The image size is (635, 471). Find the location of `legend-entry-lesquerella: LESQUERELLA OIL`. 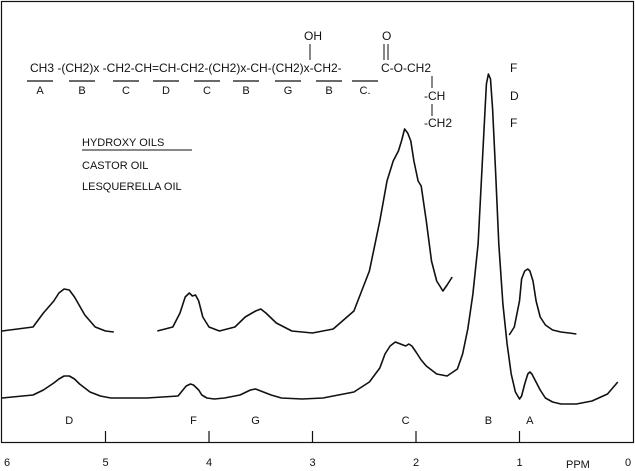

legend-entry-lesquerella: LESQUERELLA OIL is located at coordinates (132, 187).